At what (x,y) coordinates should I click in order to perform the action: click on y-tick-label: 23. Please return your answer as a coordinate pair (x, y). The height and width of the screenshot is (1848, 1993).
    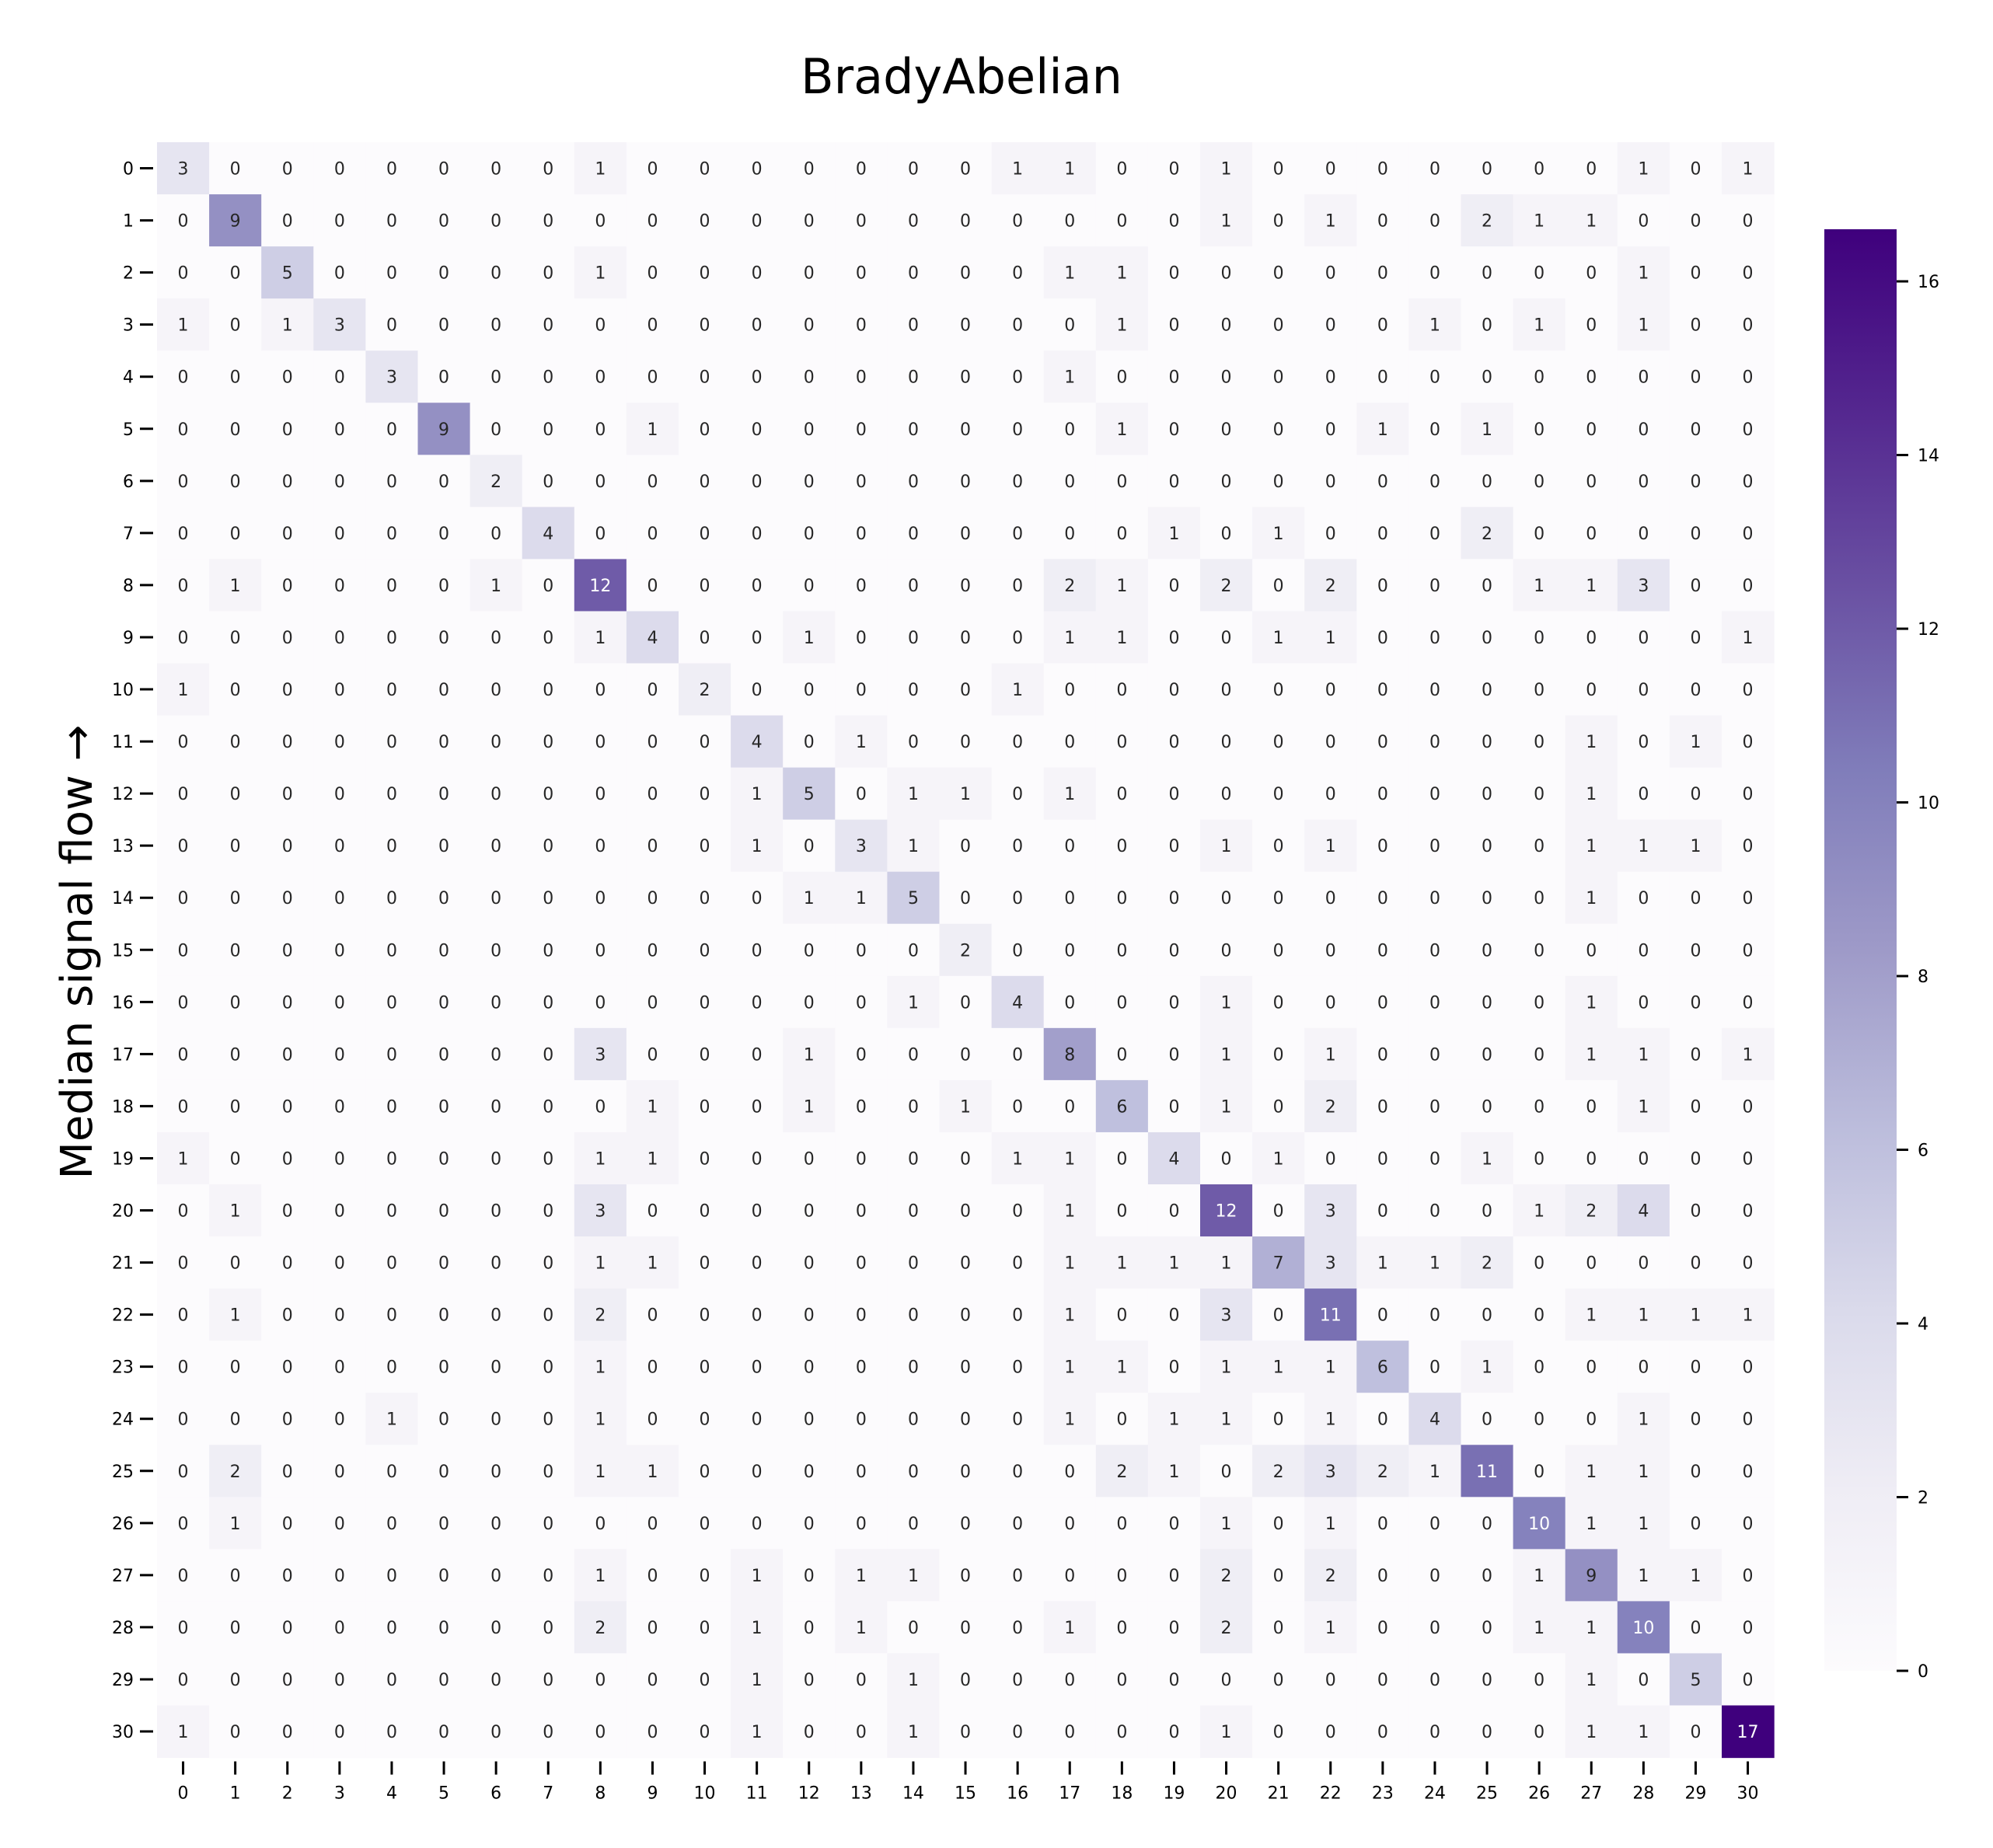
    Looking at the image, I should click on (123, 1368).